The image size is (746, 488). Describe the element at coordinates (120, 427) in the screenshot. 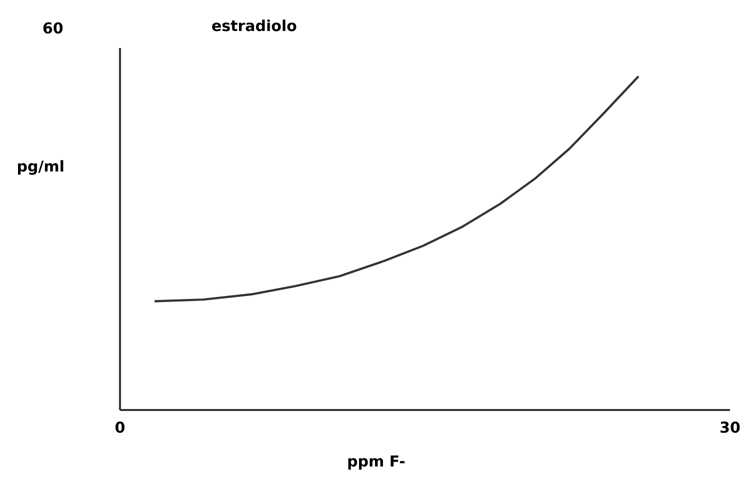

I see `x-tick-label: 0` at that location.